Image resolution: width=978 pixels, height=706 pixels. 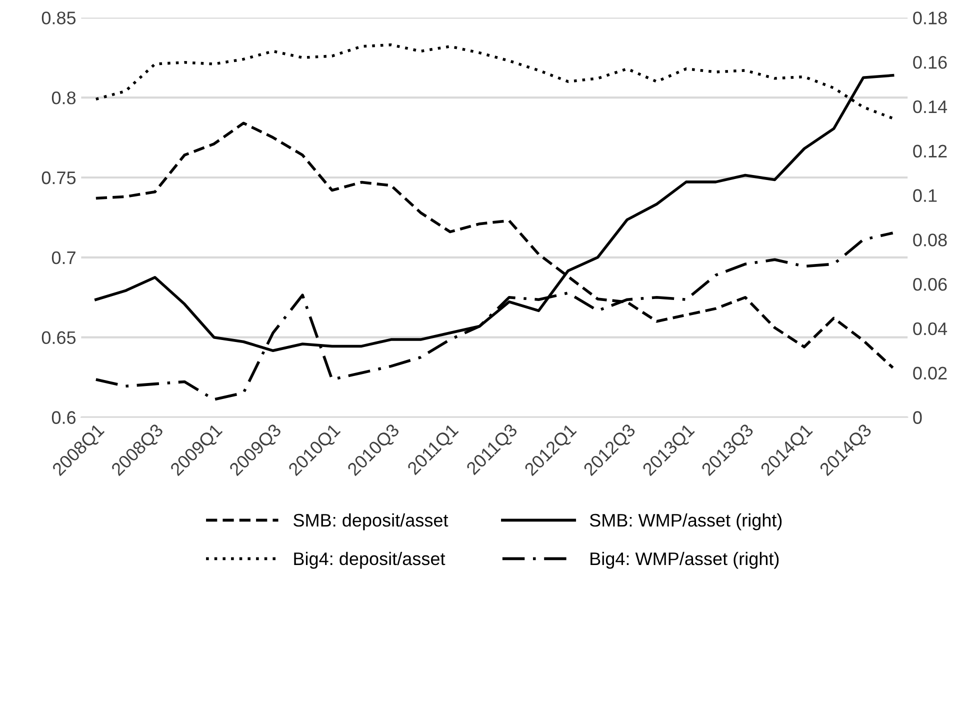 I want to click on y-tick-label: 0.8, so click(x=64, y=98).